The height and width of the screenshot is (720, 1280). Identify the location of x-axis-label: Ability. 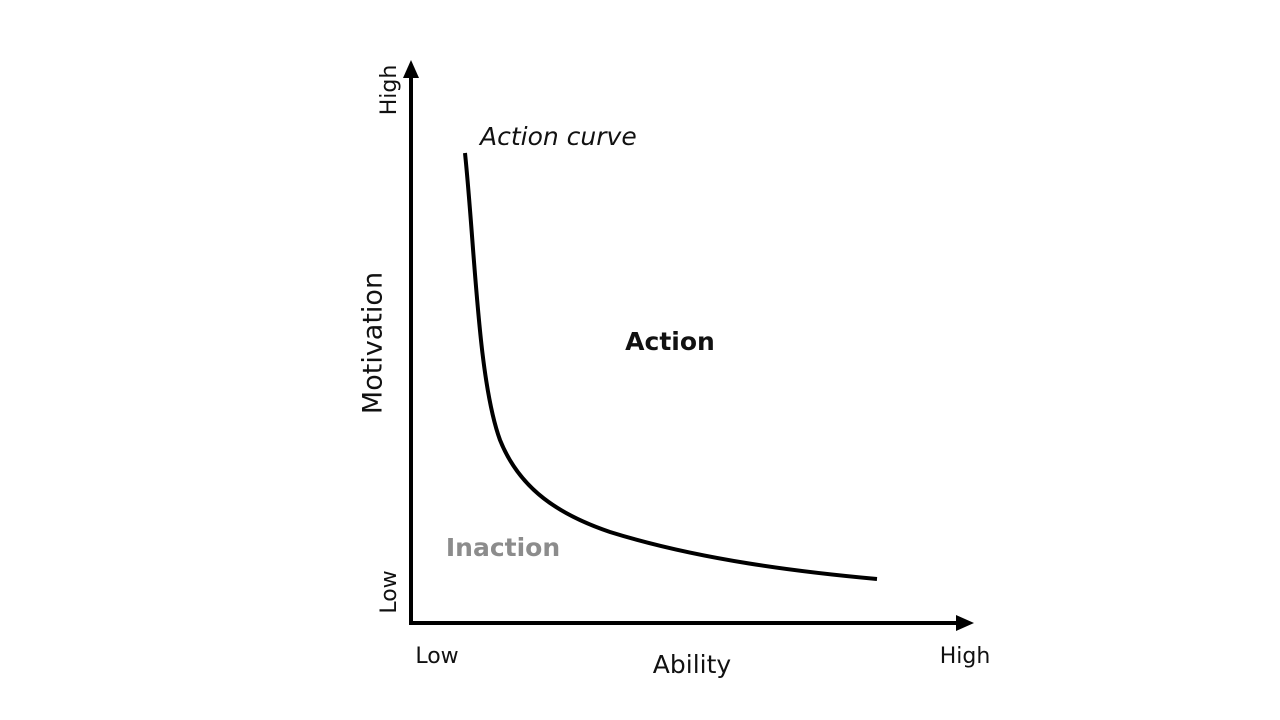
(692, 664).